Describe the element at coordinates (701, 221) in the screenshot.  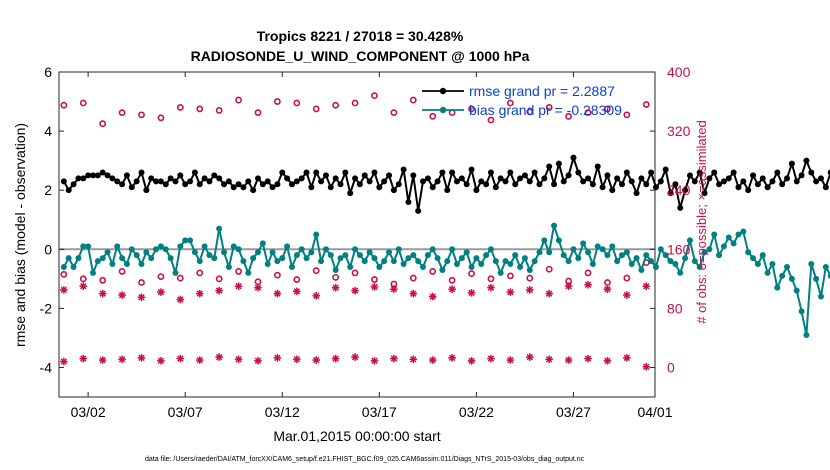
I see `y-axis-label-right: # of obs: o=possible; ×=assimilated` at that location.